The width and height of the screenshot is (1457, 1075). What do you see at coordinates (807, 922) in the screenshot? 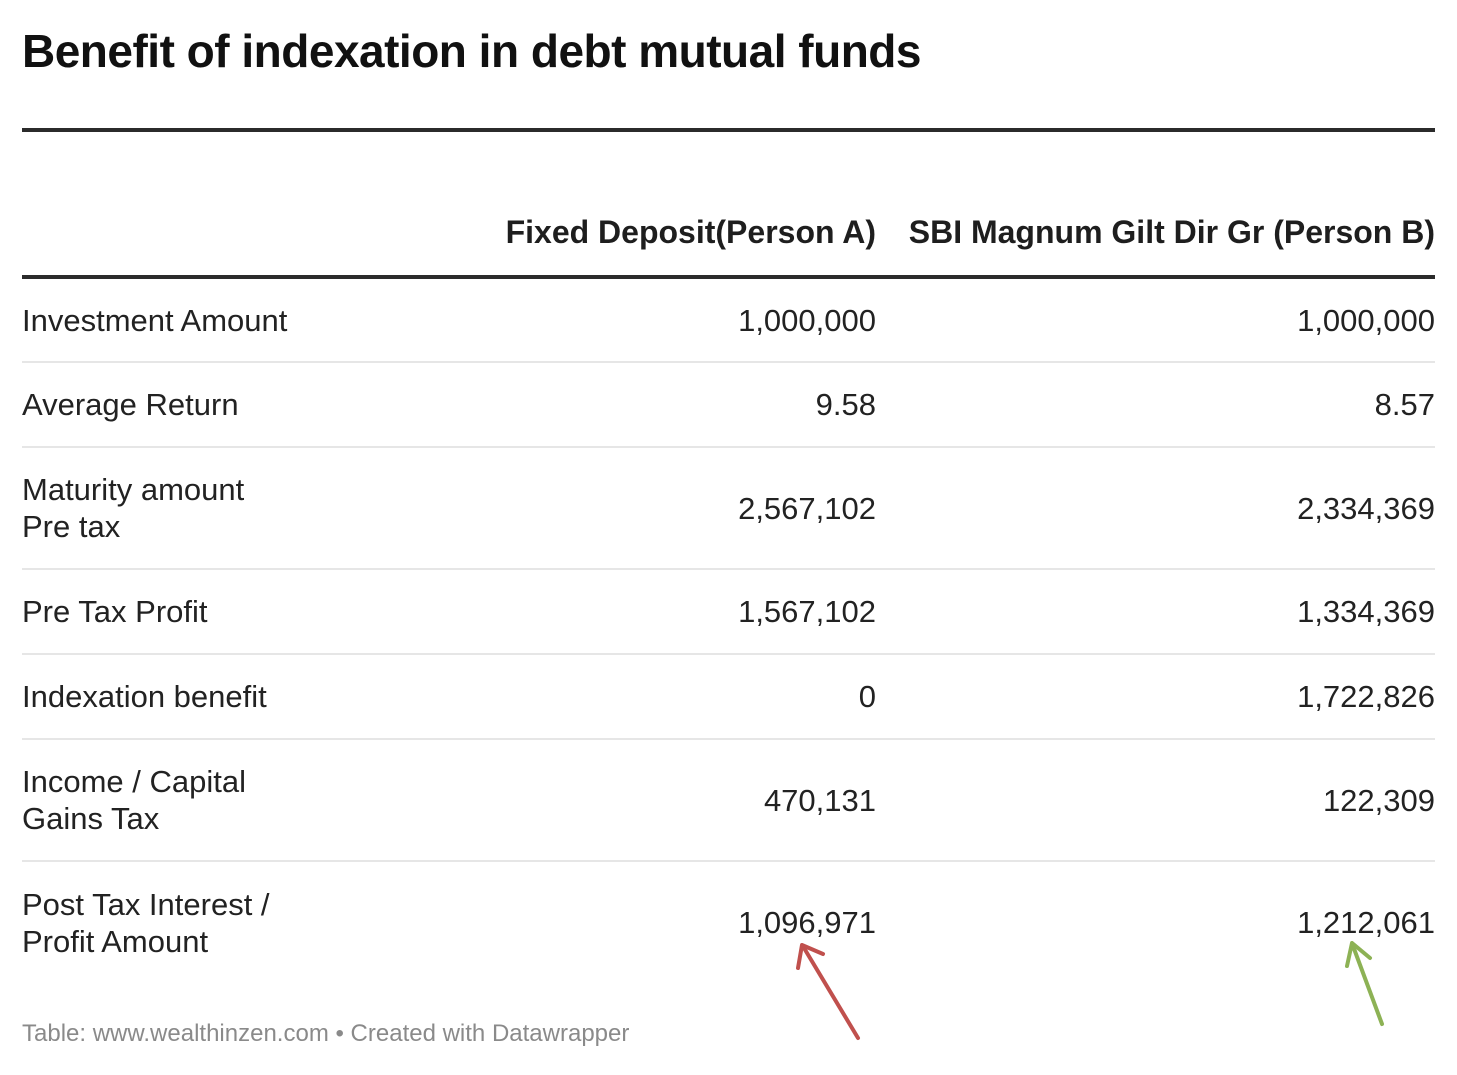
I see `cell-fixed-deposit: 1,096,971` at bounding box center [807, 922].